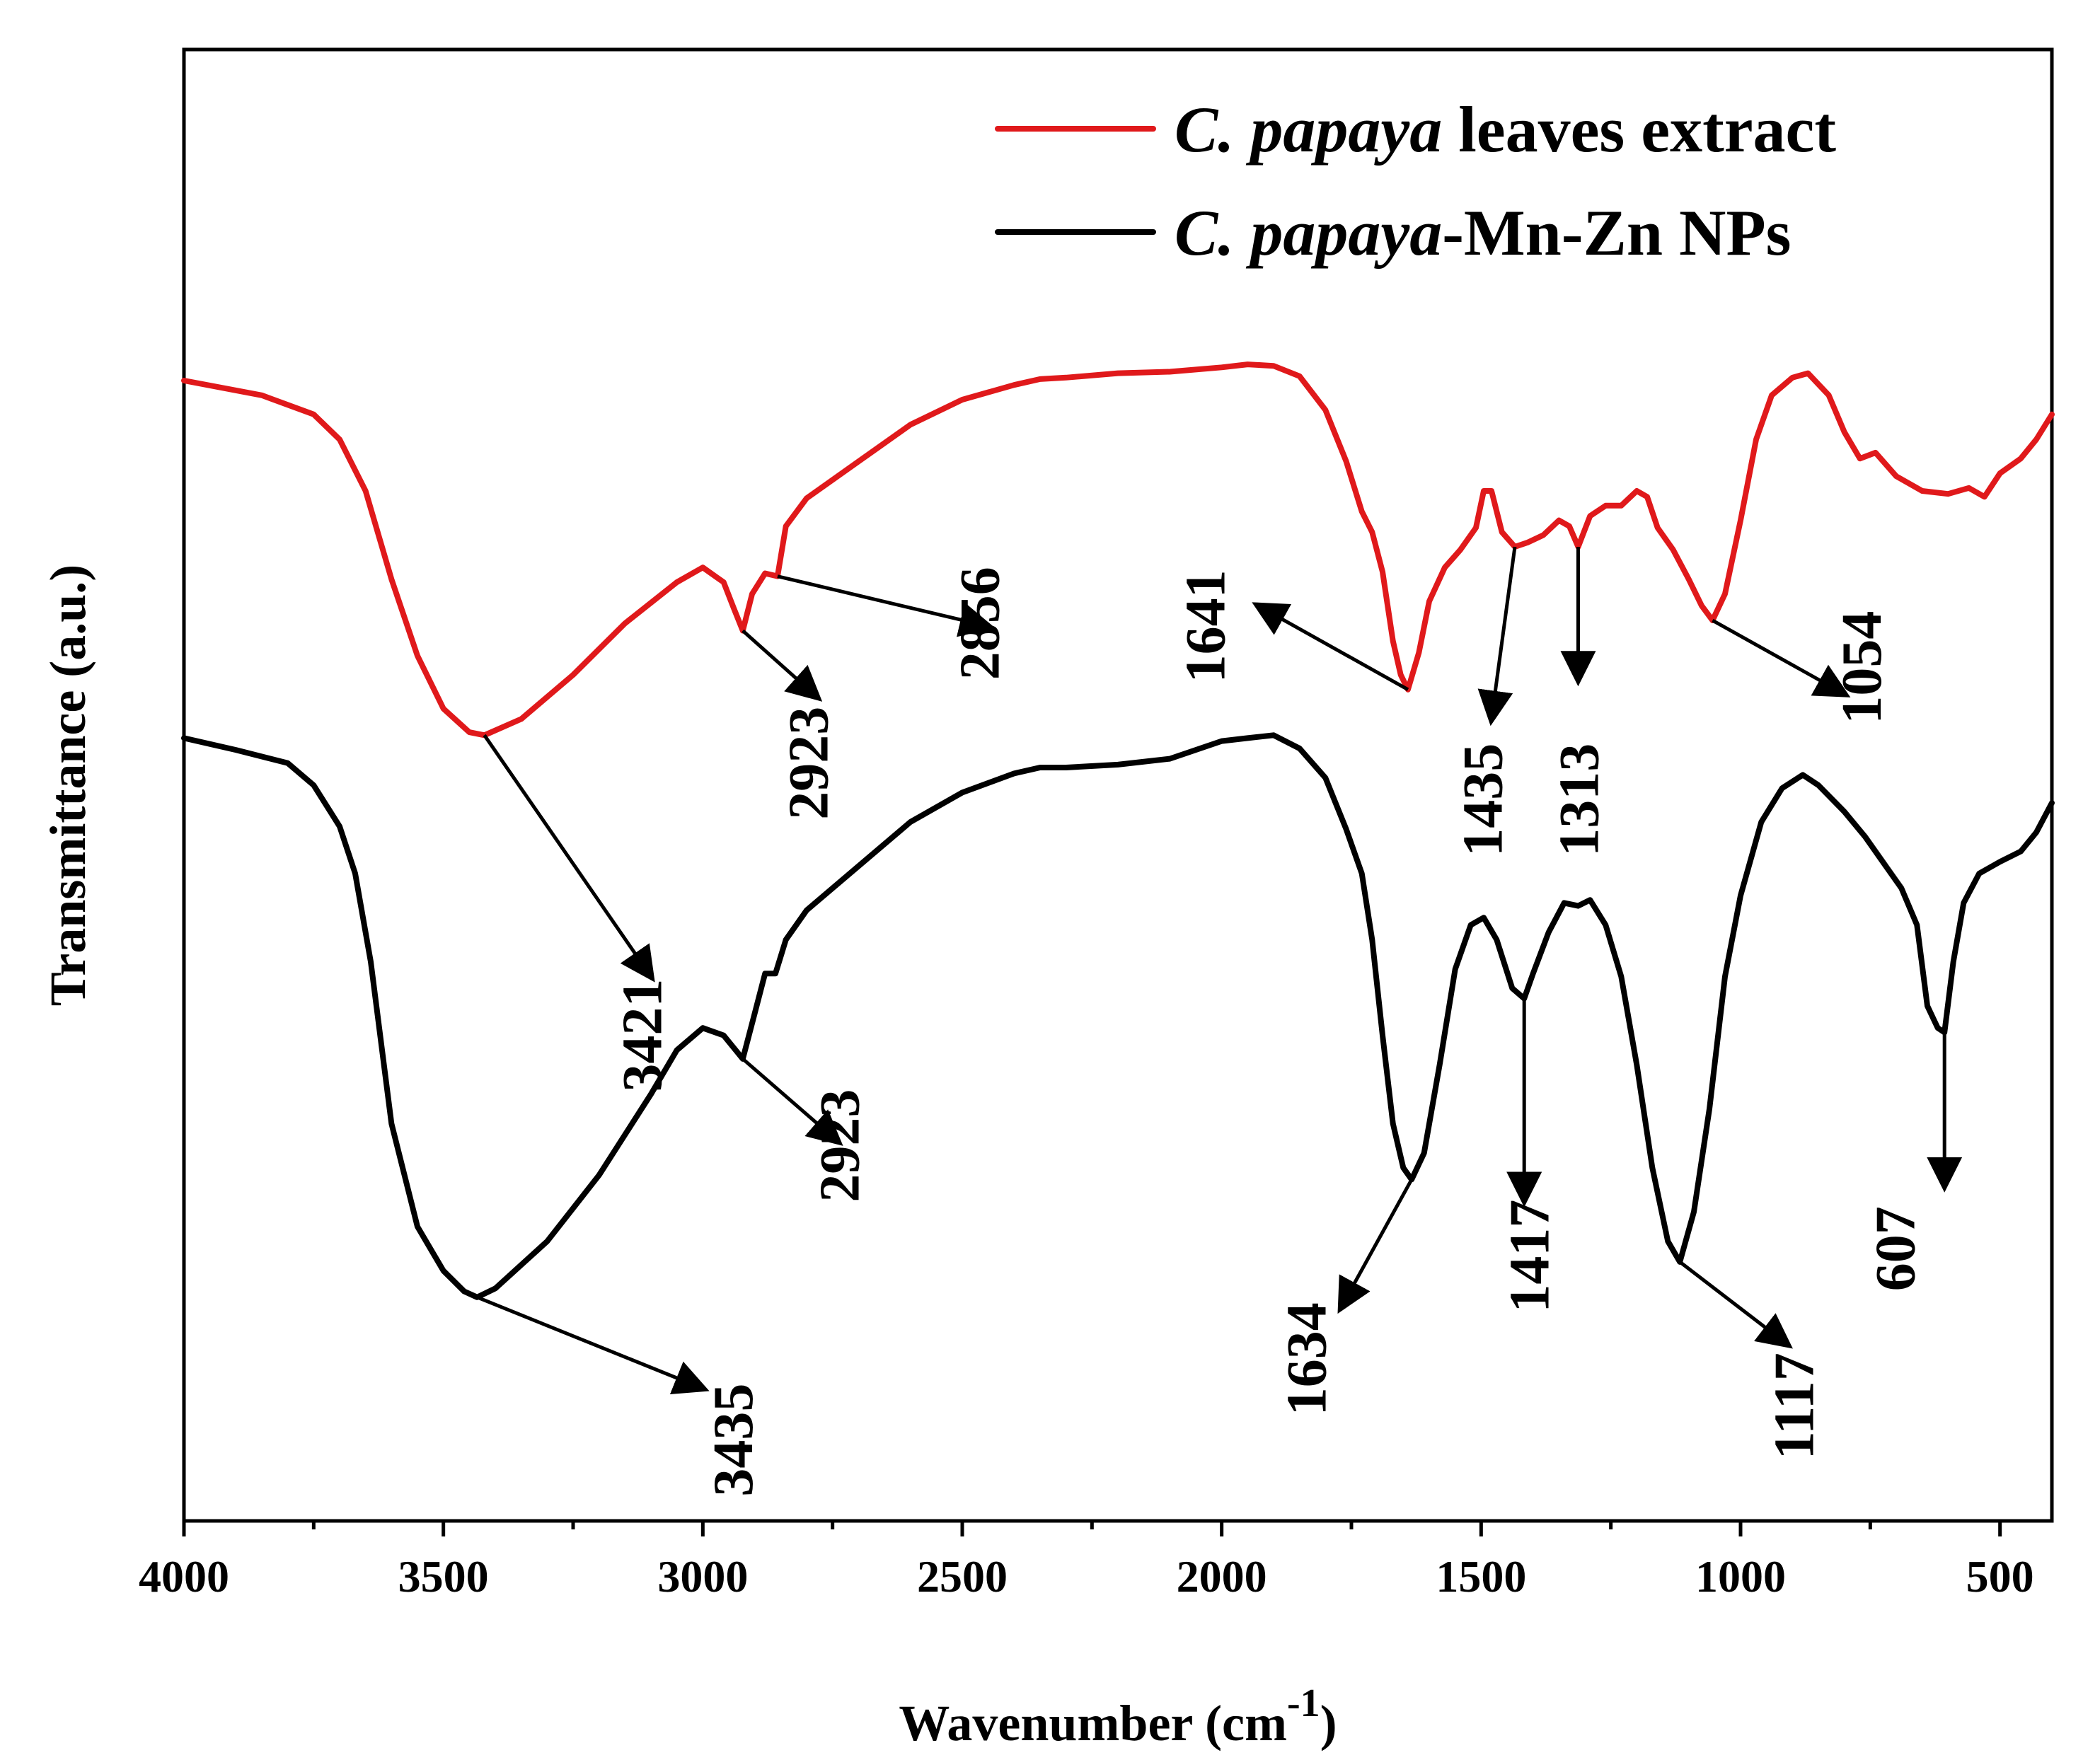 This screenshot has width=2100, height=1760. I want to click on peak-label-2: 2856, so click(980, 623).